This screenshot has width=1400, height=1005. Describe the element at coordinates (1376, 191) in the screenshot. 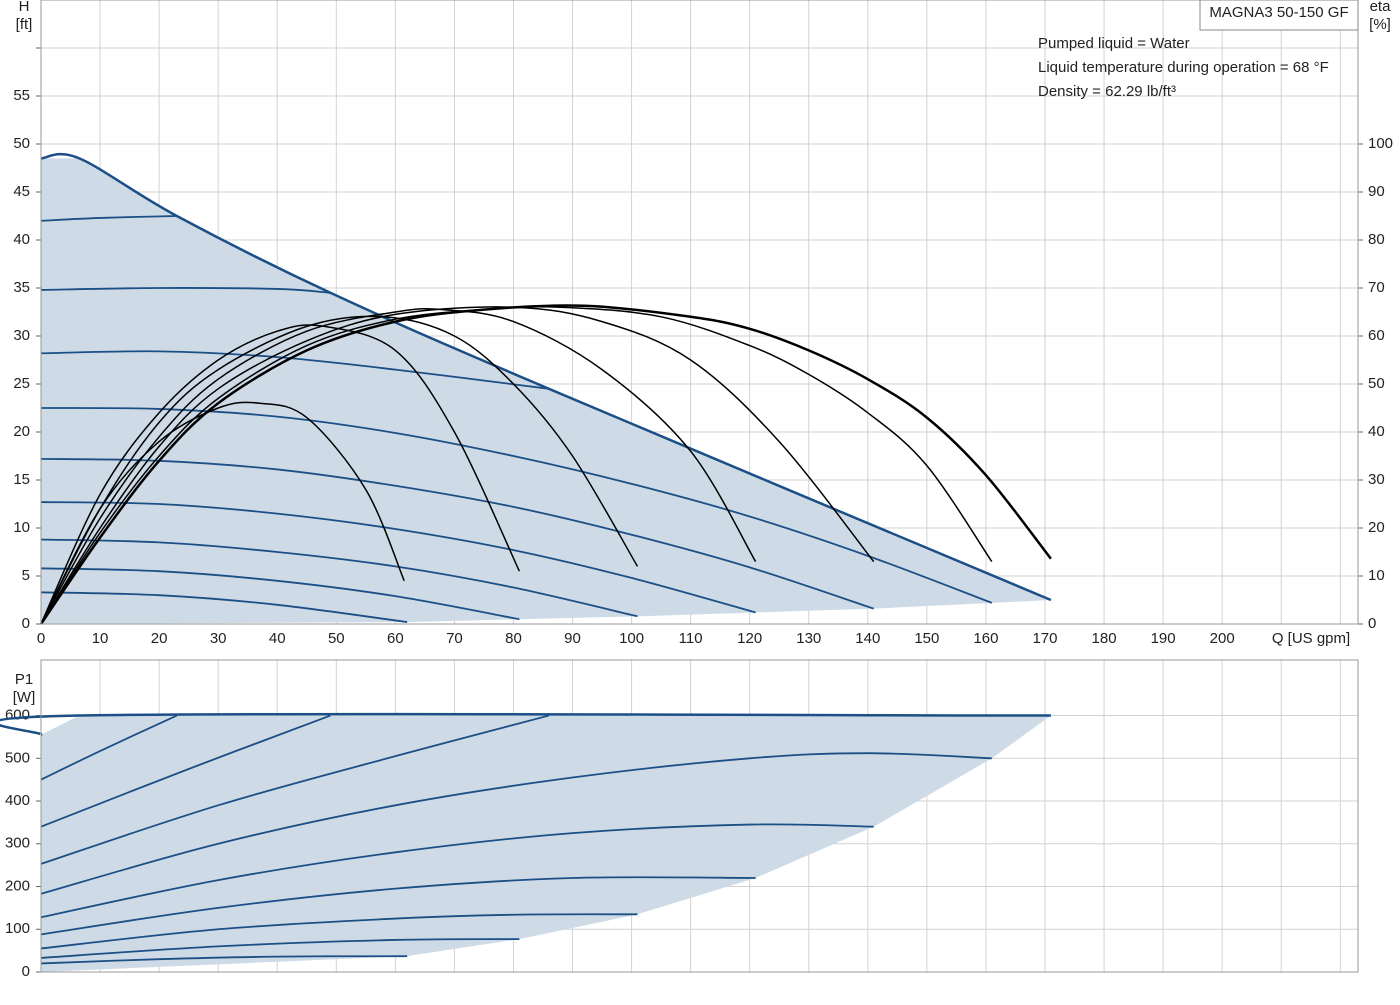

I see `y2-tick-label: 90` at that location.